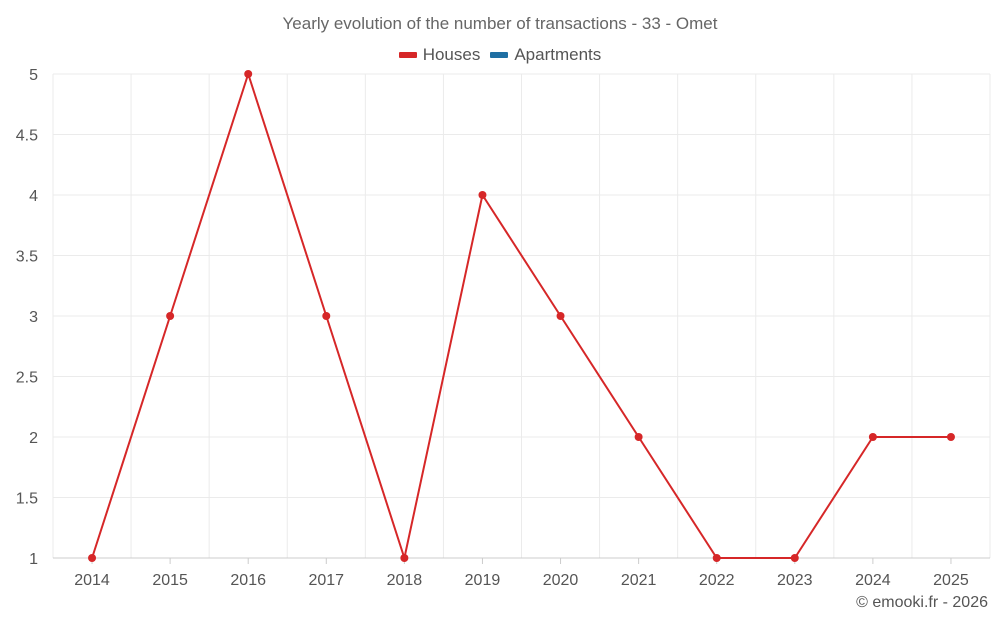 The width and height of the screenshot is (1000, 625). What do you see at coordinates (92, 580) in the screenshot?
I see `x-tick-label: 2014` at bounding box center [92, 580].